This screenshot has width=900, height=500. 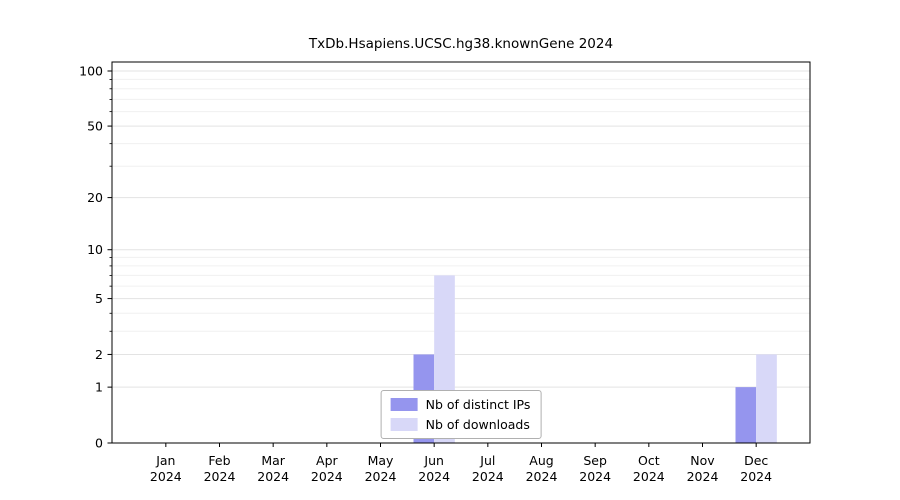 What do you see at coordinates (404, 424) in the screenshot?
I see `legend-swatch-downloads` at bounding box center [404, 424].